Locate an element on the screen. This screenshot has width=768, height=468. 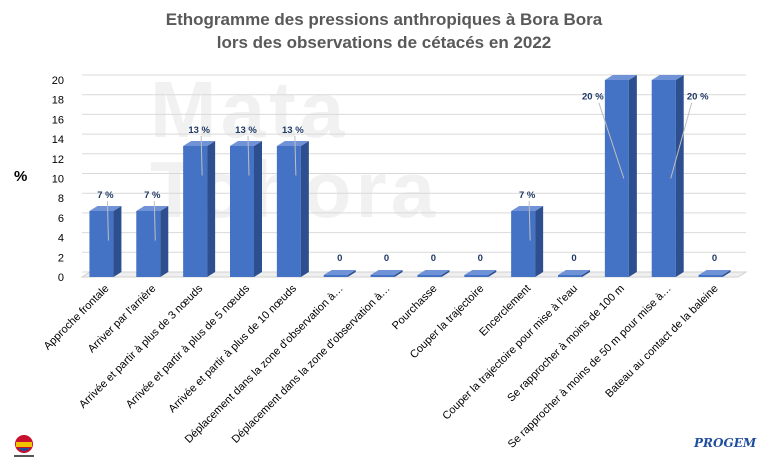
y-tick-label: 16 is located at coordinates (58, 120).